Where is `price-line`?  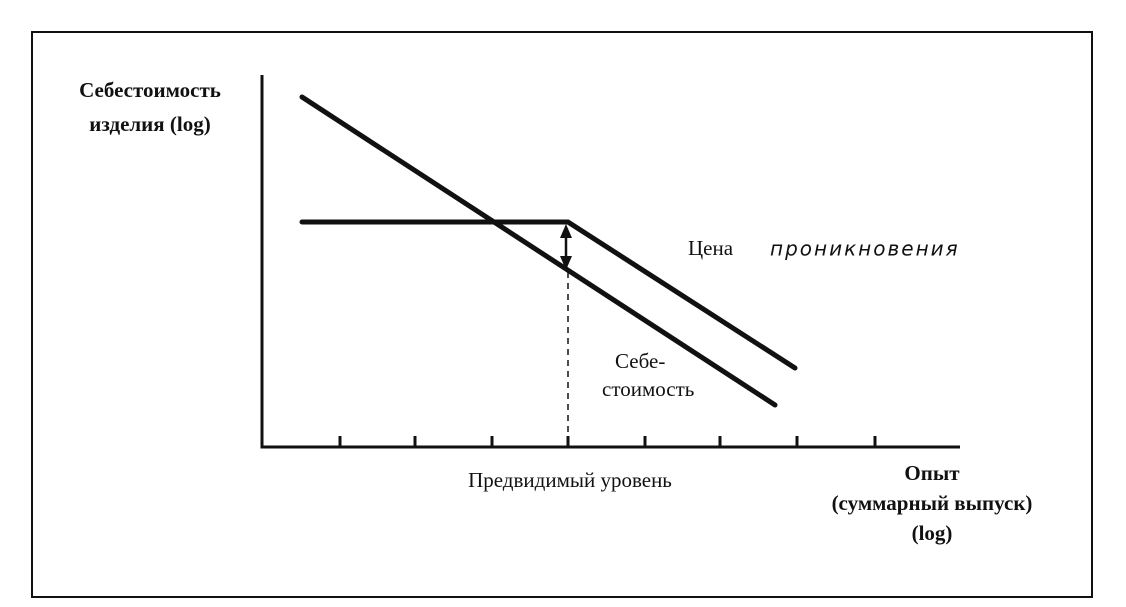 price-line is located at coordinates (548, 295).